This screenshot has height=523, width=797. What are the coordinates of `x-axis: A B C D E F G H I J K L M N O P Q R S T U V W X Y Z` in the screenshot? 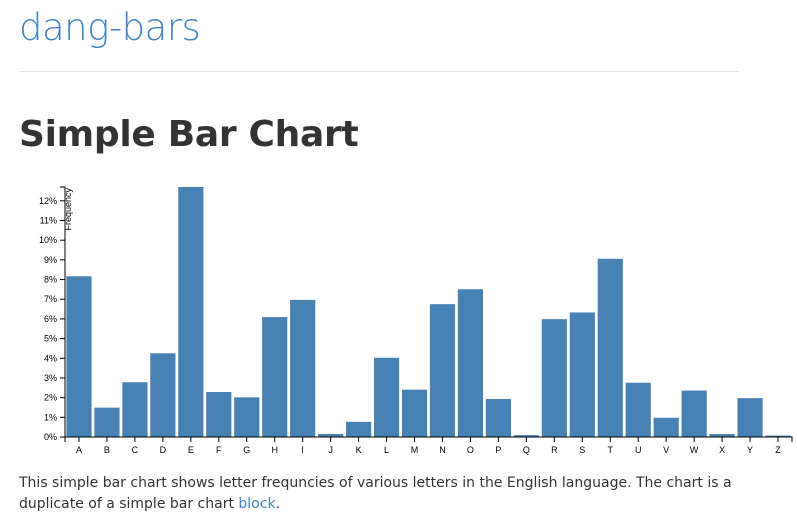 It's located at (428, 445).